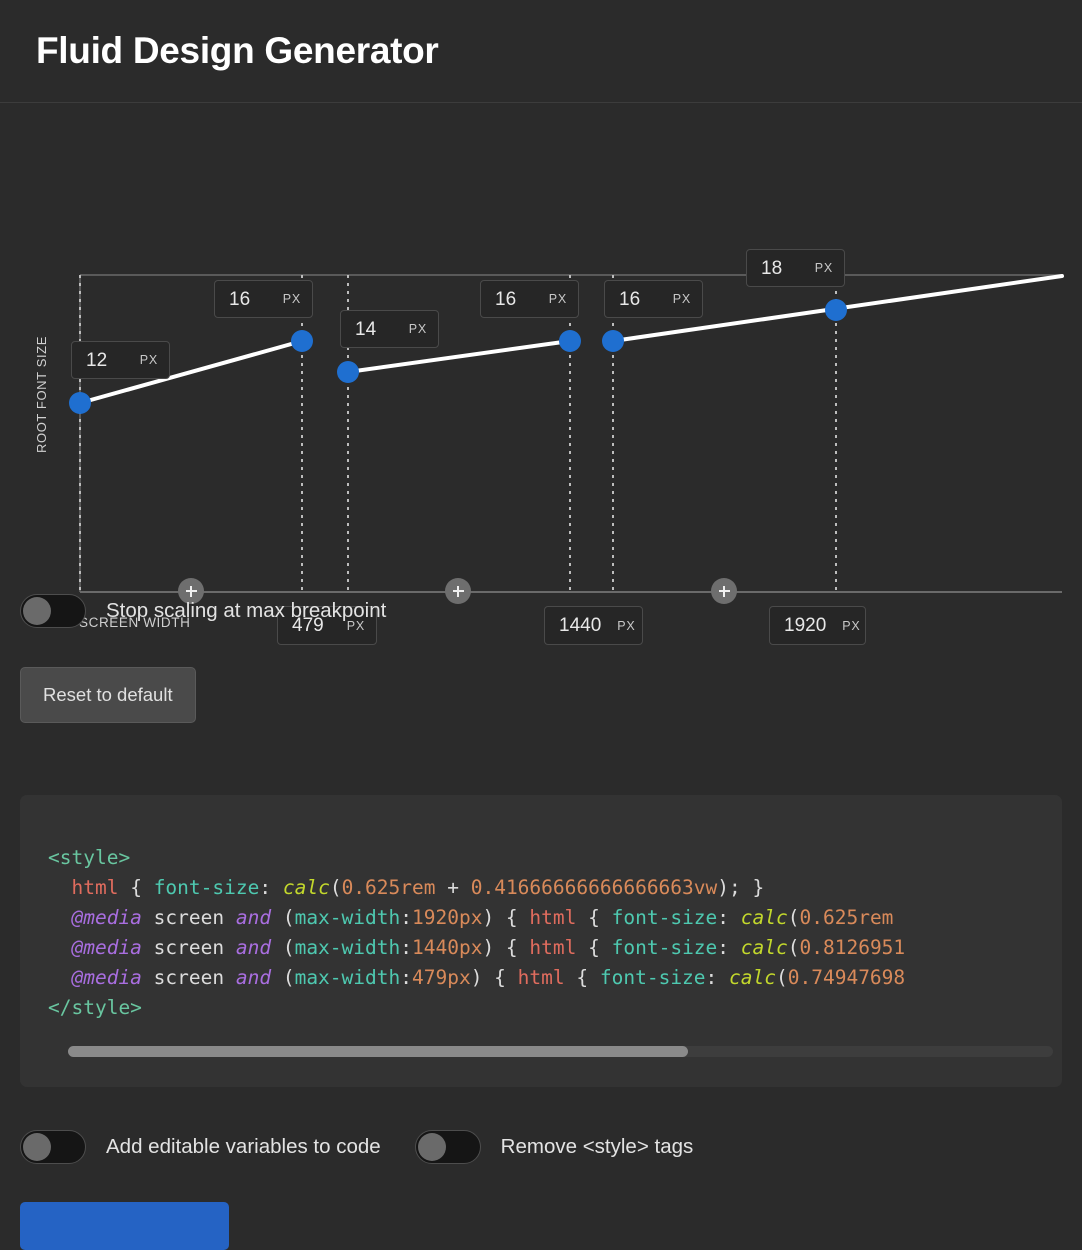 Image resolution: width=1082 pixels, height=1250 pixels. I want to click on control-point-16px-a, so click(302, 341).